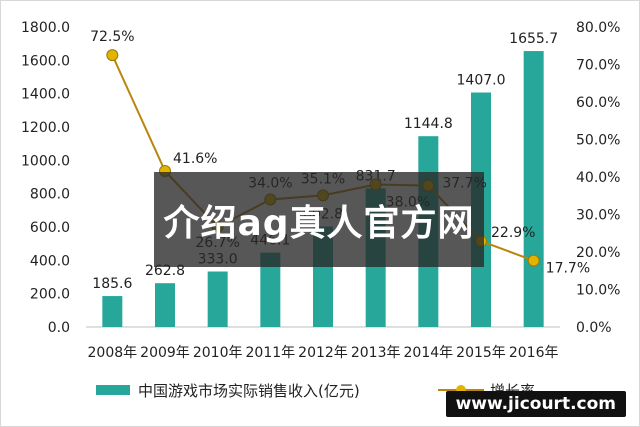  I want to click on x-tick-label: 2014年, so click(429, 353).